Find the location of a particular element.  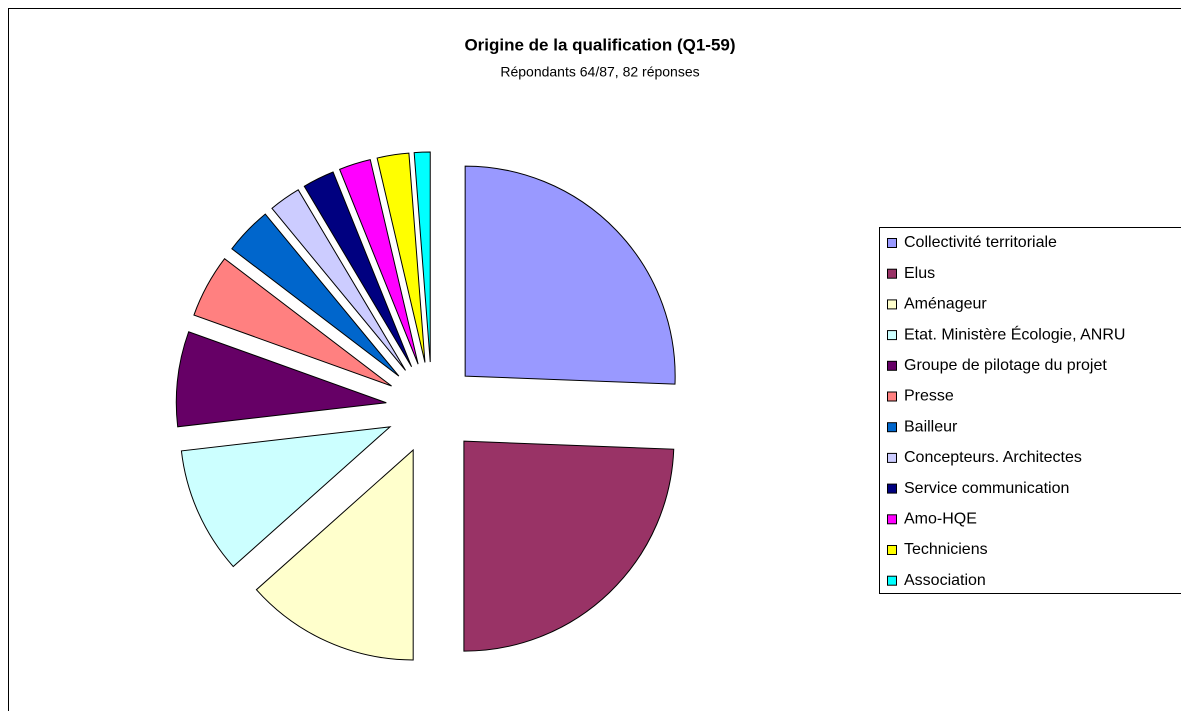

legend-label: Etat. Ministère Écologie, ANRU is located at coordinates (1014, 333).